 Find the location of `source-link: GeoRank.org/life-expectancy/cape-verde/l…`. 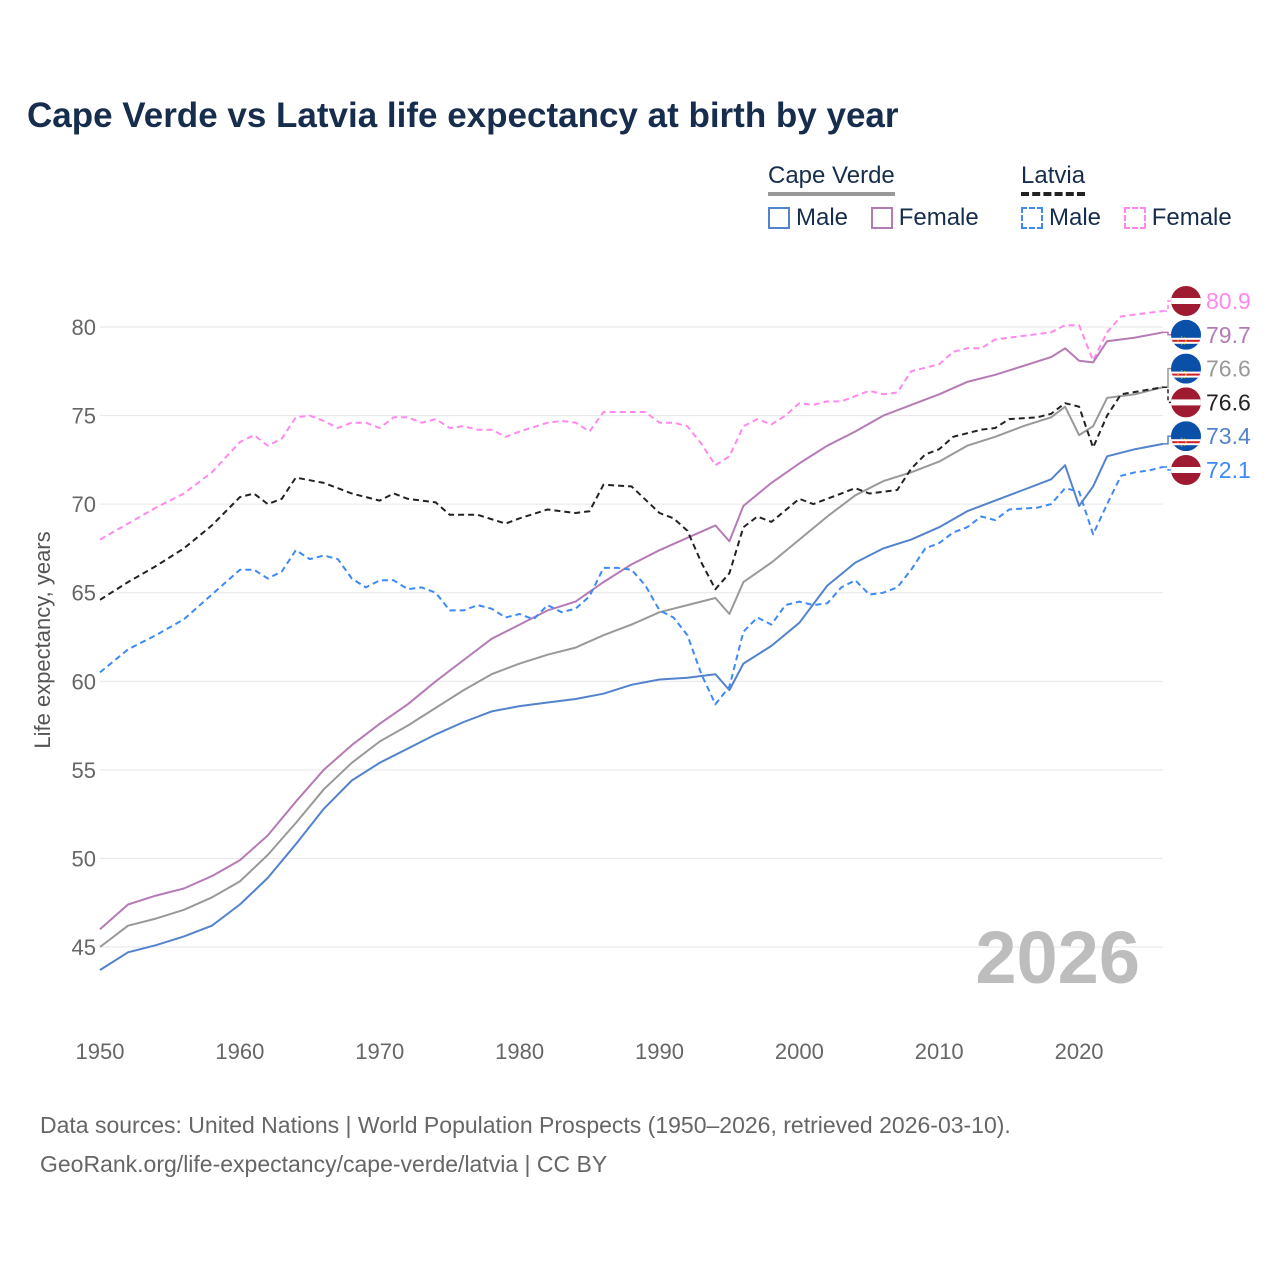

source-link: GeoRank.org/life-expectancy/cape-verde/l… is located at coordinates (324, 1164).